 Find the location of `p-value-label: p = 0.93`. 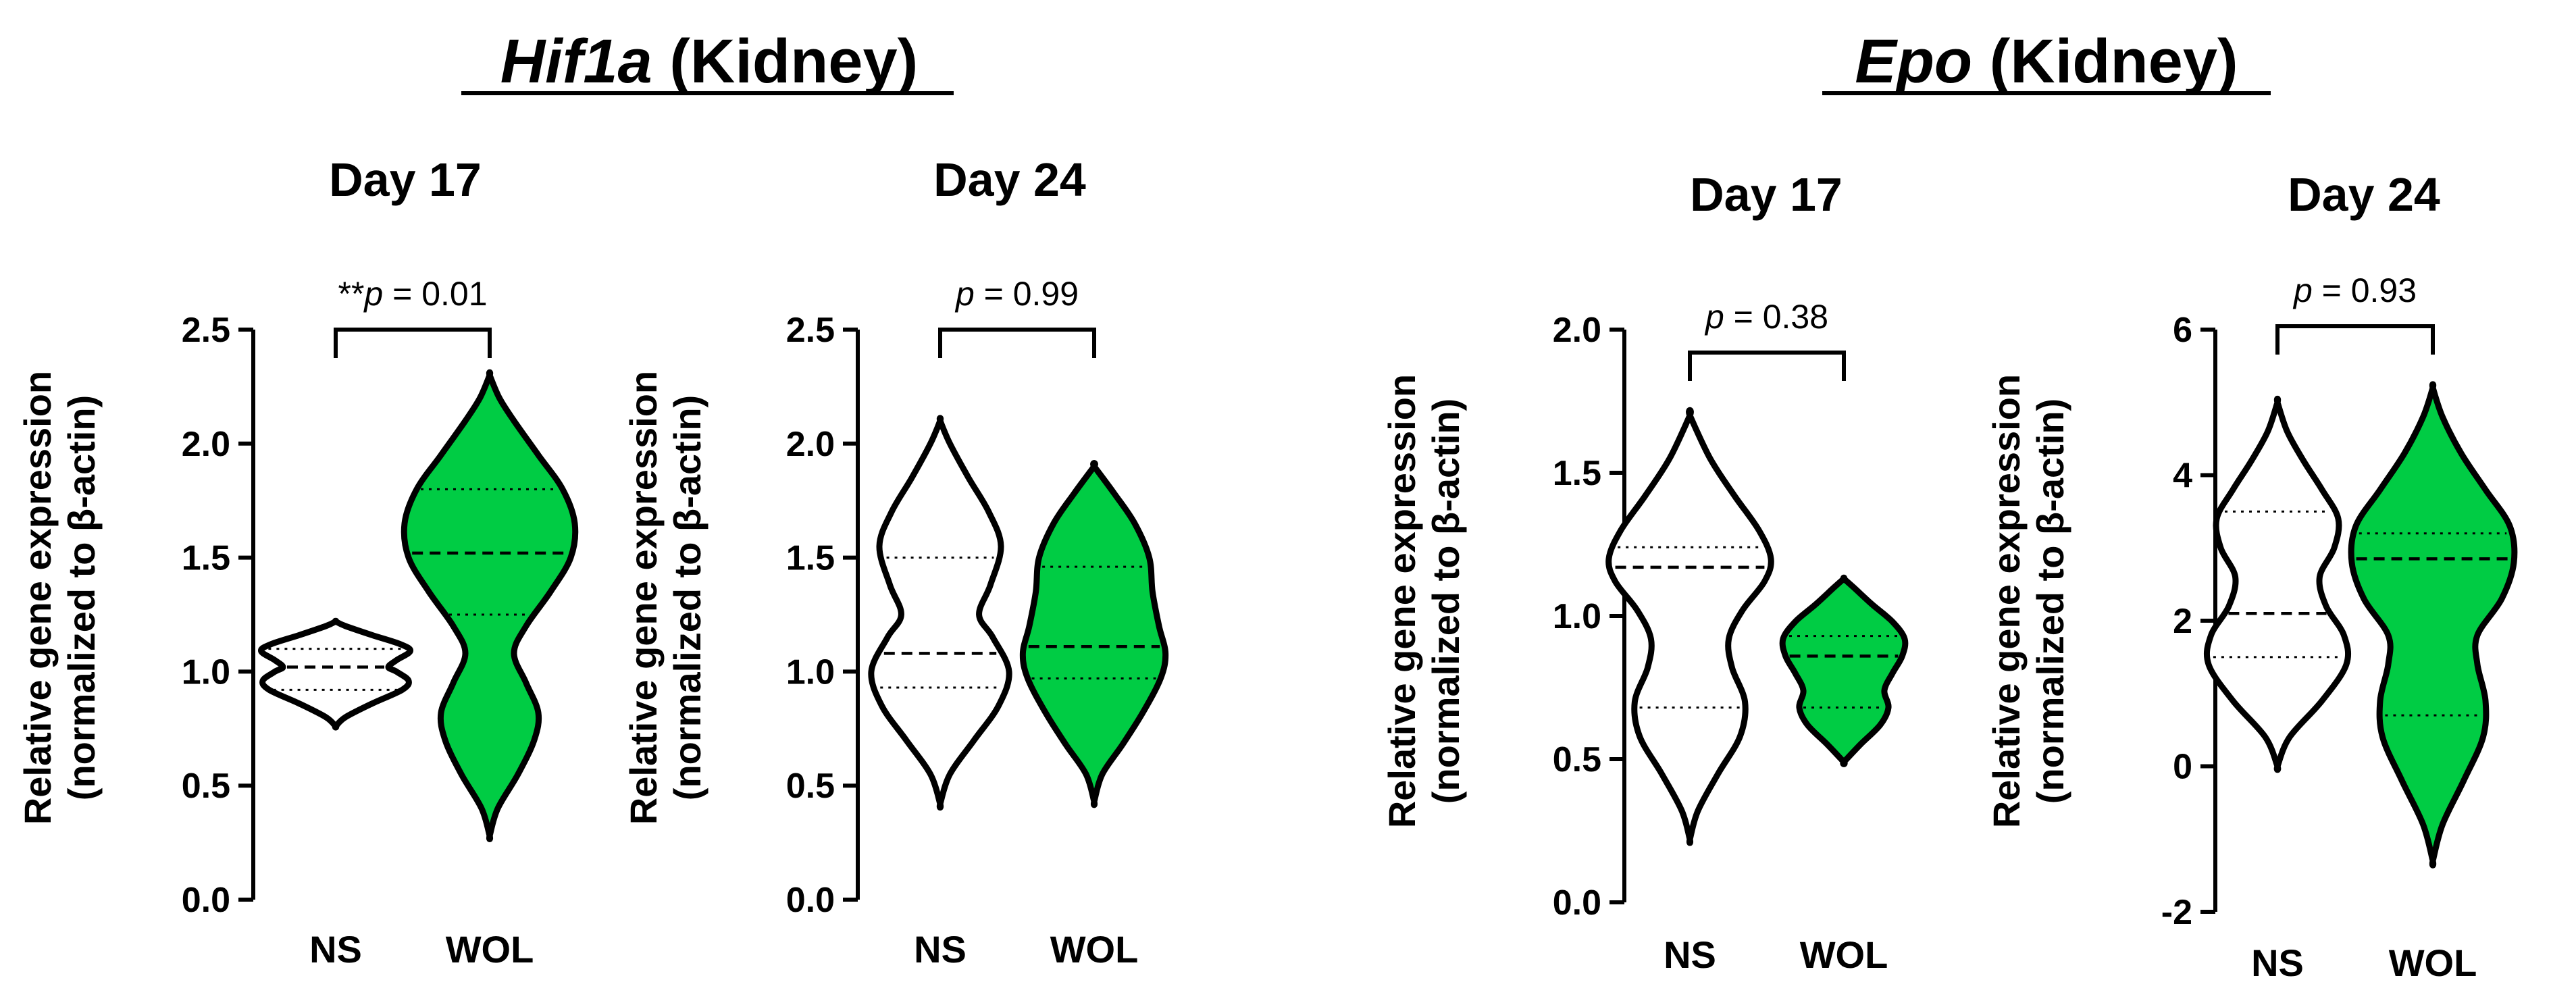

p-value-label: p = 0.93 is located at coordinates (2354, 290).